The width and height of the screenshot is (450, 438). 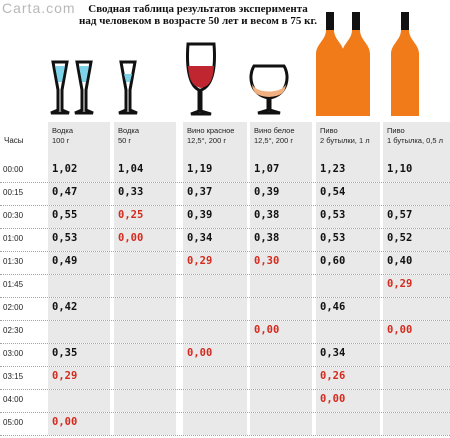 What do you see at coordinates (333, 215) in the screenshot?
I see `value-text: 0,53` at bounding box center [333, 215].